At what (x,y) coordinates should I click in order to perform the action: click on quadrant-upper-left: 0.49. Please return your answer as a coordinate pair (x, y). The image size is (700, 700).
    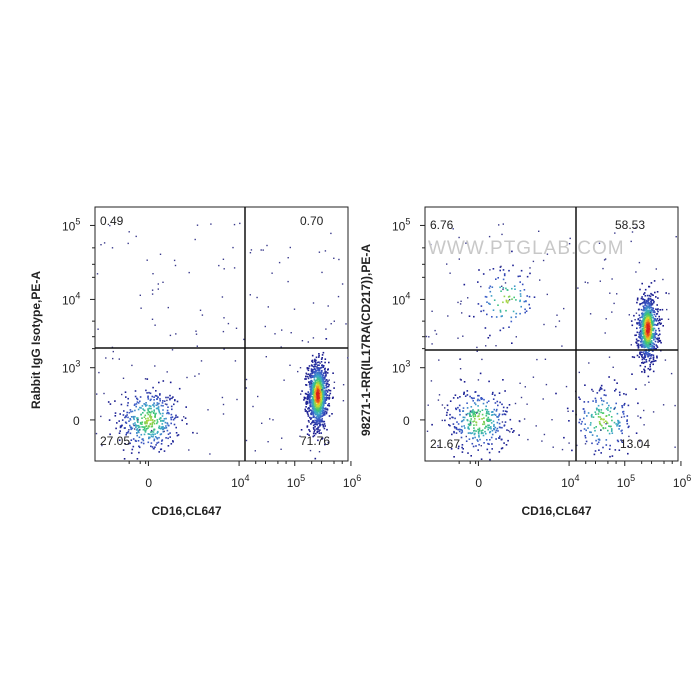
    Looking at the image, I should click on (112, 221).